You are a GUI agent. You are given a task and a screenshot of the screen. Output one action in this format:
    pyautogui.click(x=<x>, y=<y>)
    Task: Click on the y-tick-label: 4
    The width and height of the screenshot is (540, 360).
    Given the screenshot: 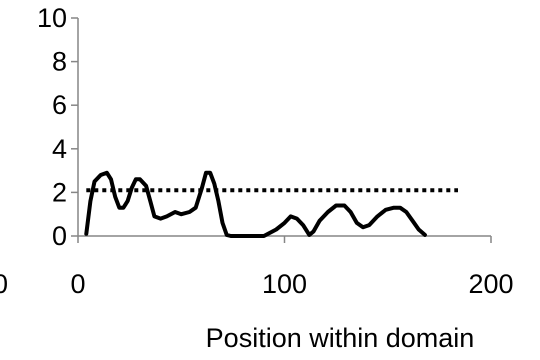 What is the action you would take?
    pyautogui.click(x=59, y=149)
    